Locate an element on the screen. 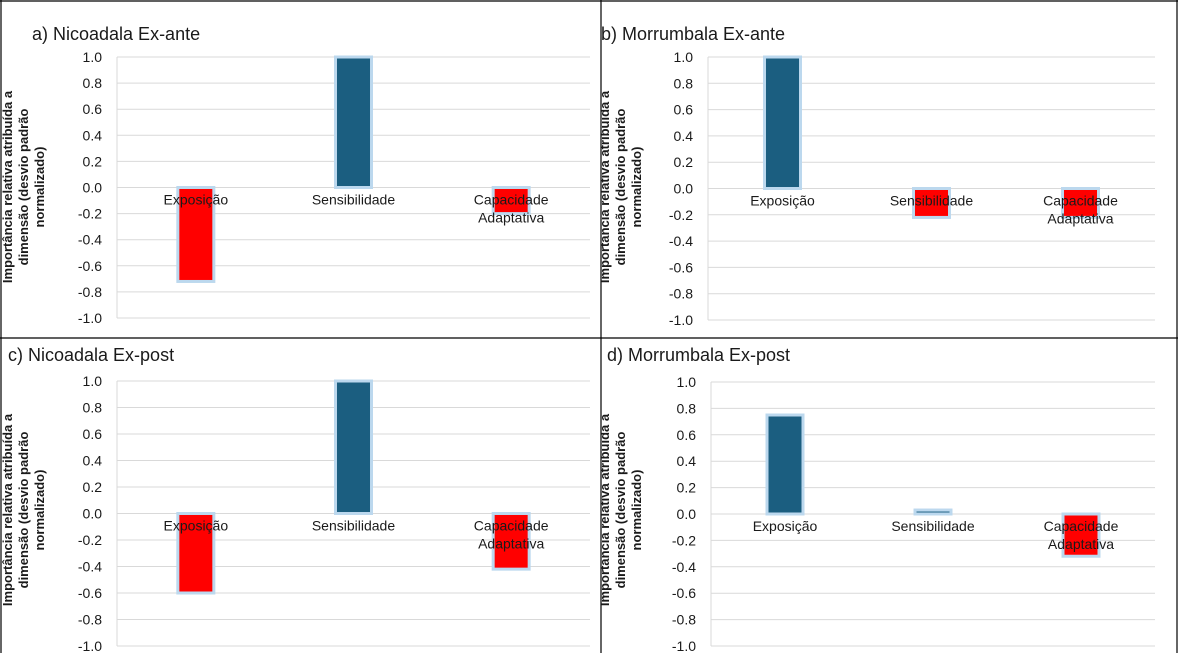 The height and width of the screenshot is (658, 1178). chart-title: d) Morrumbala Ex-post is located at coordinates (698, 355).